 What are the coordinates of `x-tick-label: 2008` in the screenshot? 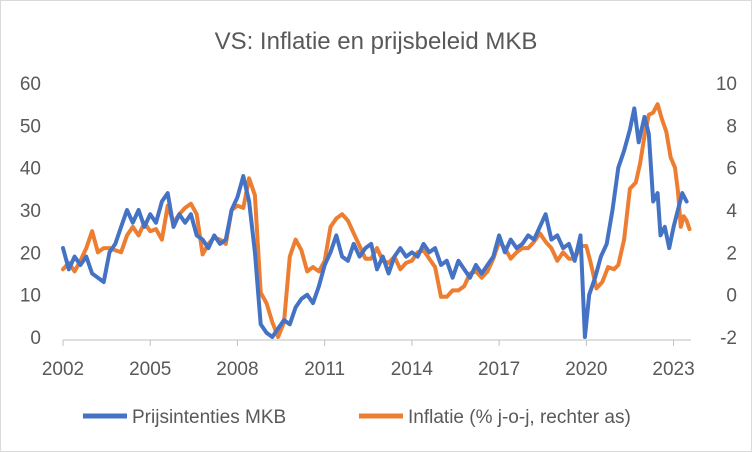 It's located at (237, 369).